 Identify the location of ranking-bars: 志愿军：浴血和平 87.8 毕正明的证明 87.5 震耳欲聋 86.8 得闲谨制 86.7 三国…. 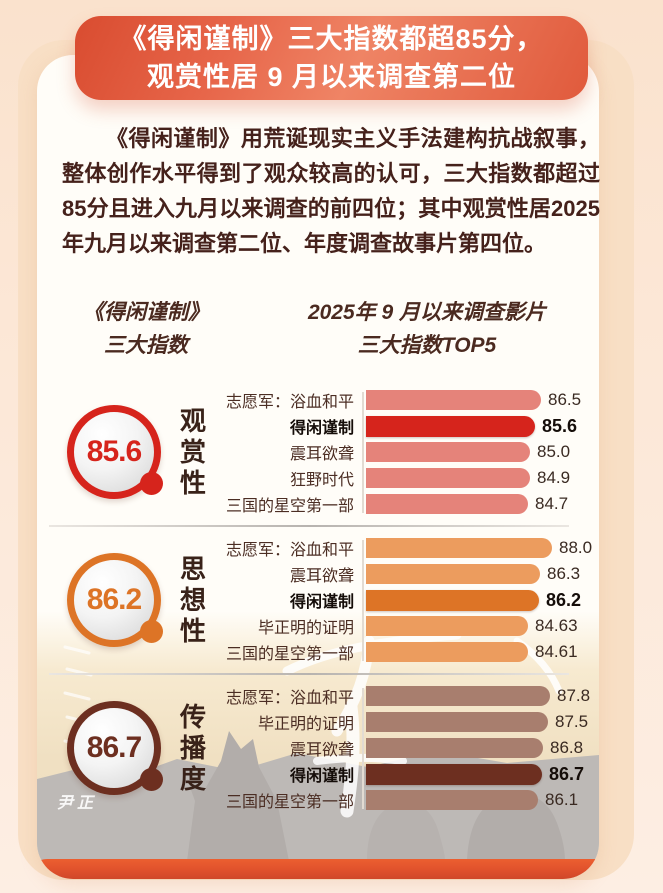
(407, 748).